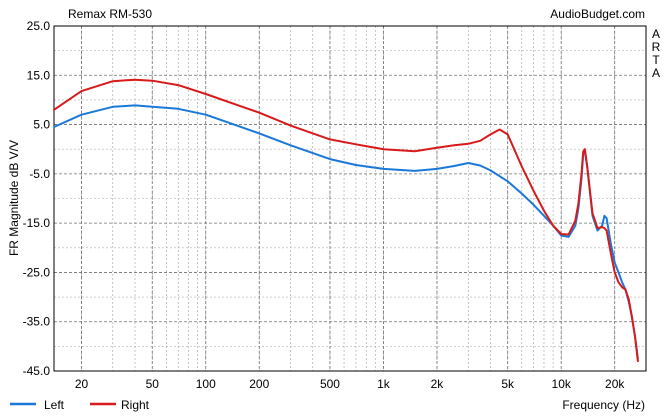 This screenshot has height=420, width=671. What do you see at coordinates (153, 384) in the screenshot?
I see `x-tick-label: 50` at bounding box center [153, 384].